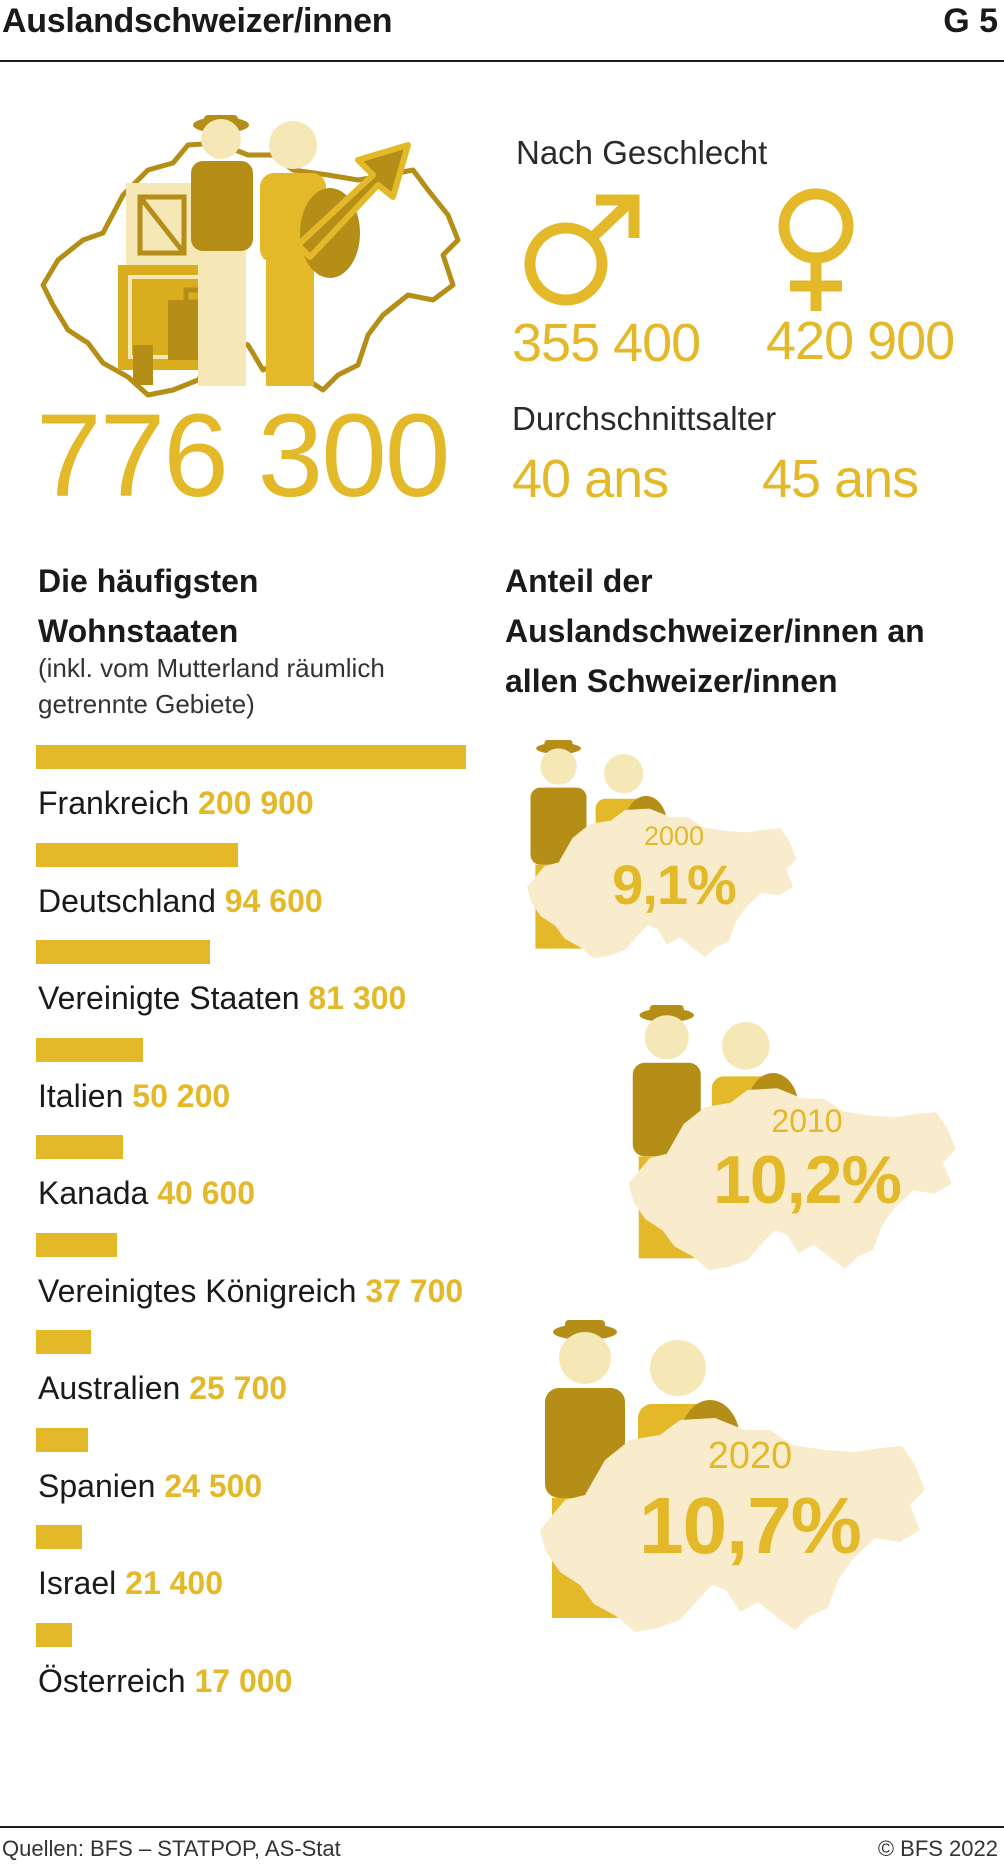 The height and width of the screenshot is (1870, 1004). What do you see at coordinates (174, 1583) in the screenshot?
I see `country-value: 21 400` at bounding box center [174, 1583].